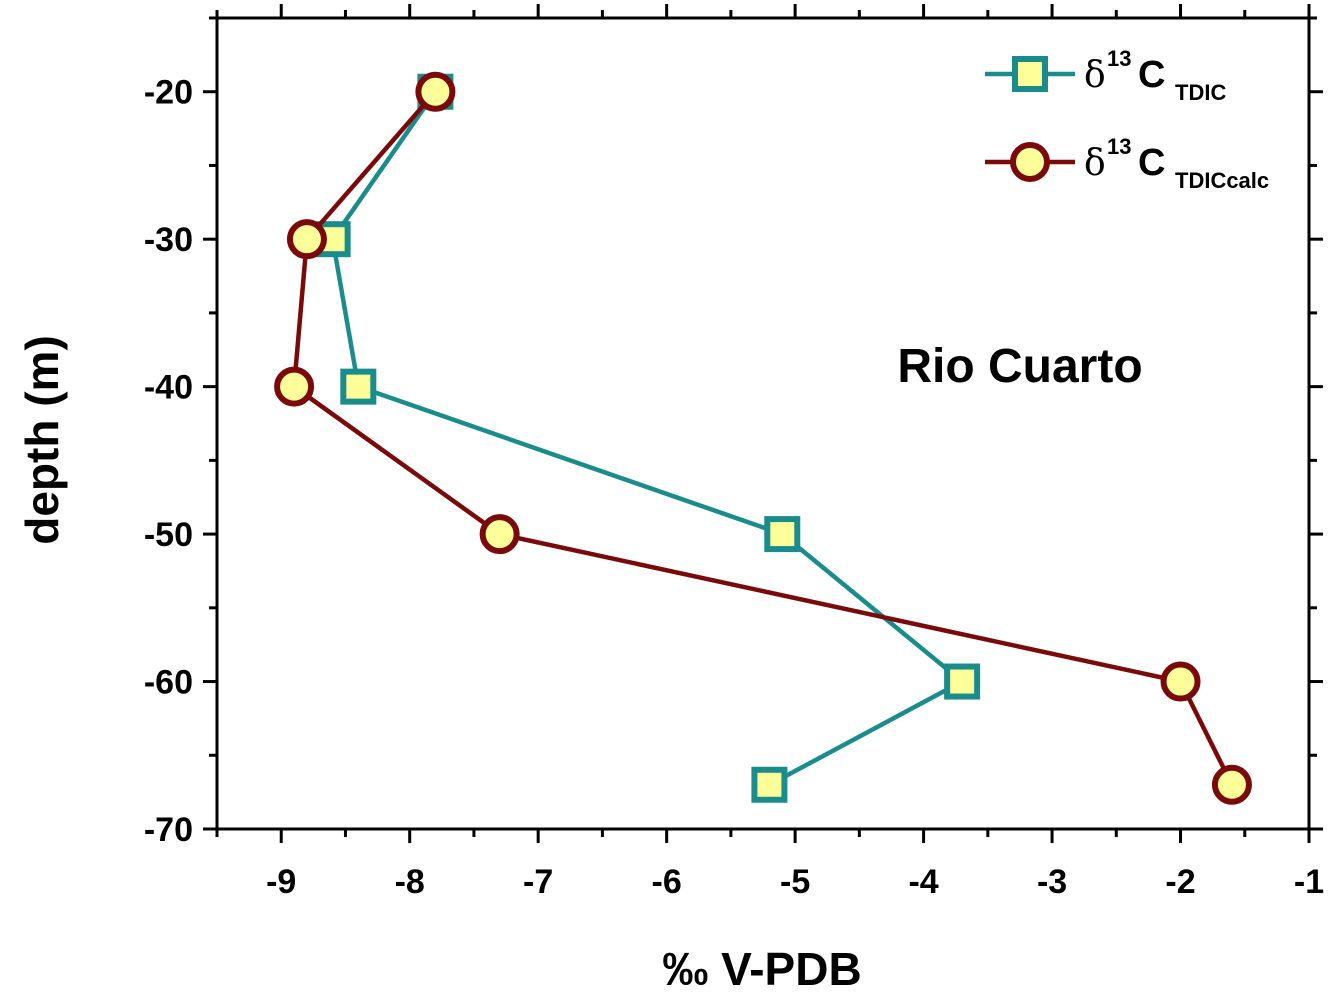 This screenshot has height=992, width=1331. I want to click on x-tick-label: -1, so click(1309, 882).